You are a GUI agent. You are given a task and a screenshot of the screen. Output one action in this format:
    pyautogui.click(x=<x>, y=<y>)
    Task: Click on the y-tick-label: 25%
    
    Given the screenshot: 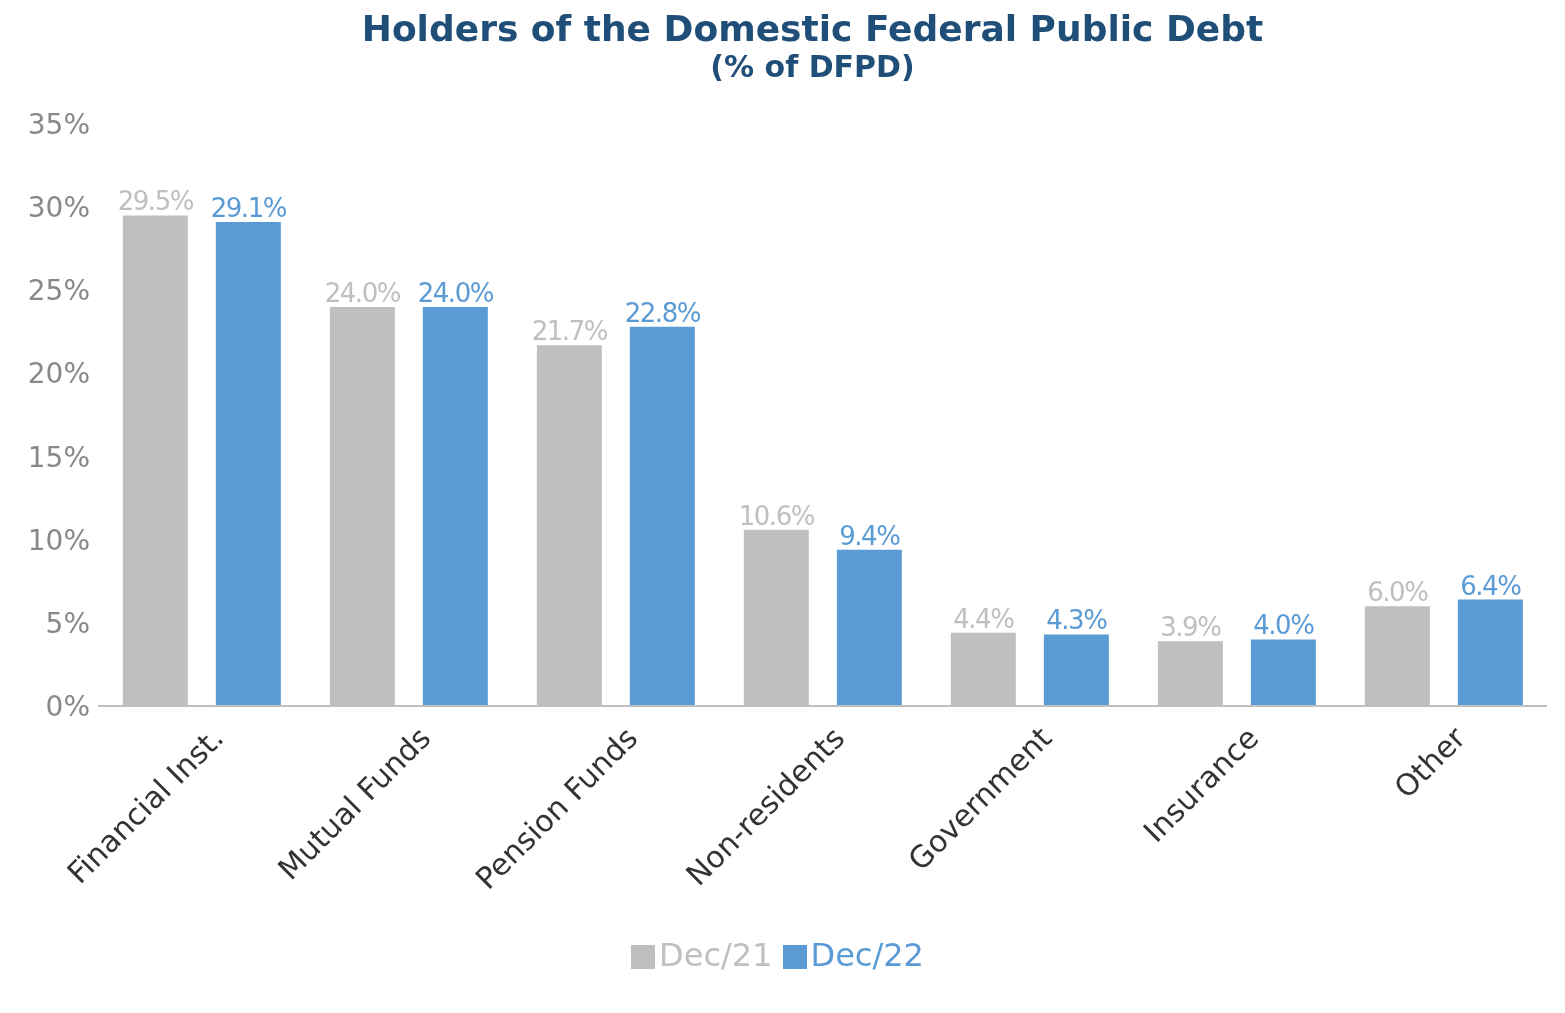 What is the action you would take?
    pyautogui.click(x=58, y=291)
    